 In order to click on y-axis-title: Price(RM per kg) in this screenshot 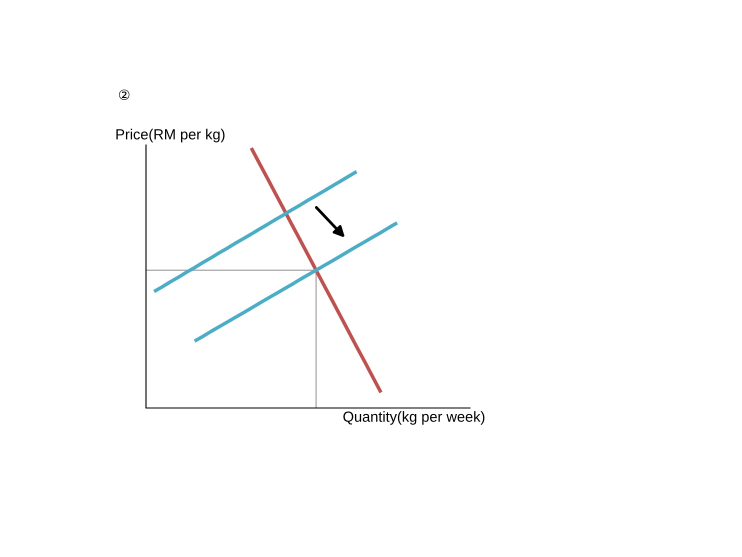, I will do `click(170, 135)`.